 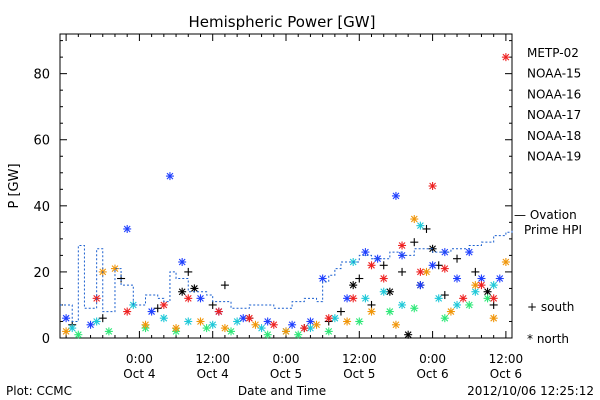 What do you see at coordinates (554, 115) in the screenshot?
I see `legend-entry-noaa-17: NOAA-17` at bounding box center [554, 115].